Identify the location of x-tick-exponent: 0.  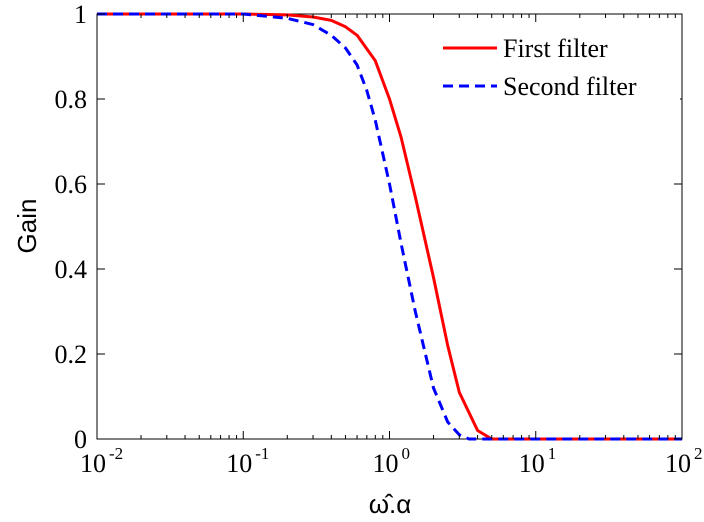
(406, 453).